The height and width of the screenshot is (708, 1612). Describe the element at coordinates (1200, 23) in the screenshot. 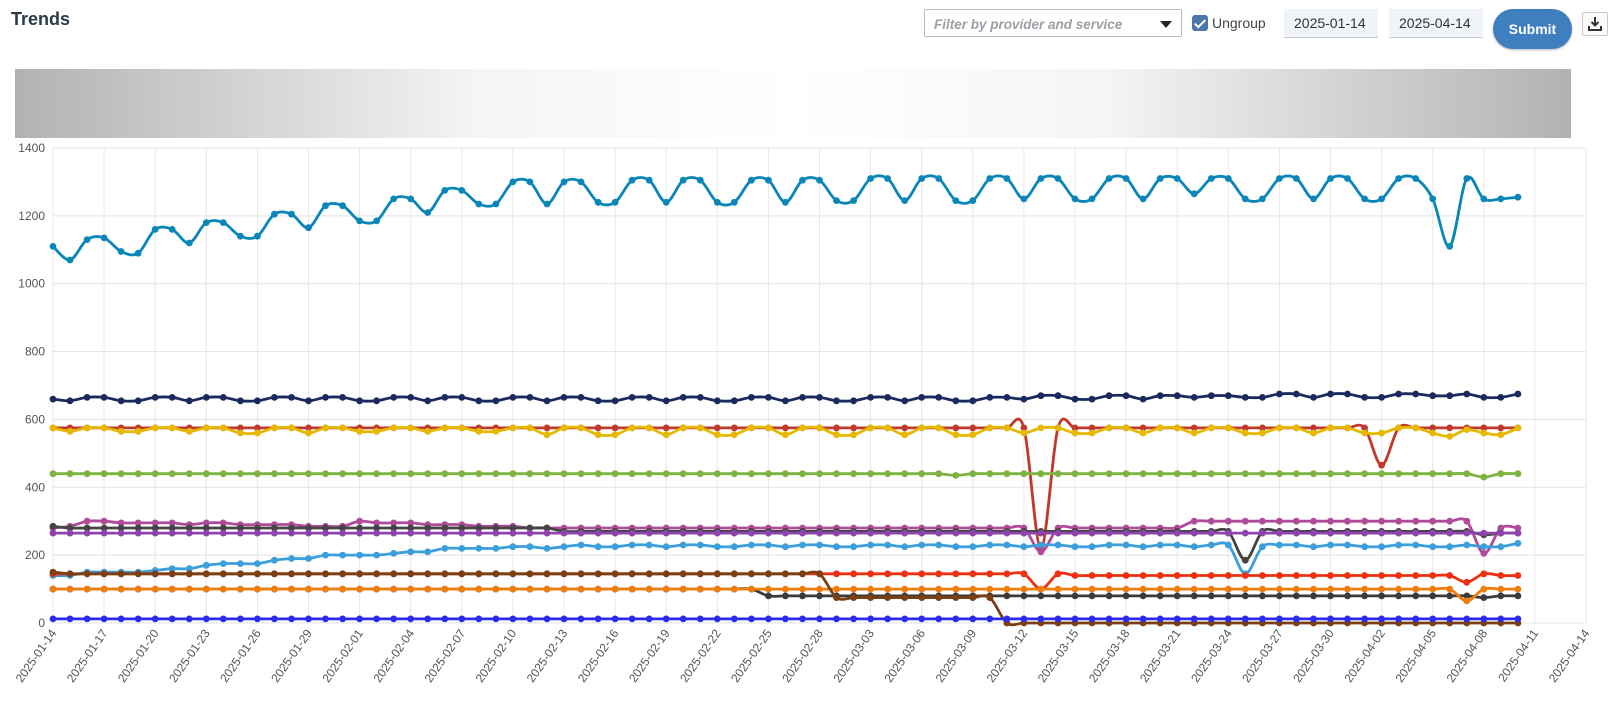

I see `checkbox-box` at that location.